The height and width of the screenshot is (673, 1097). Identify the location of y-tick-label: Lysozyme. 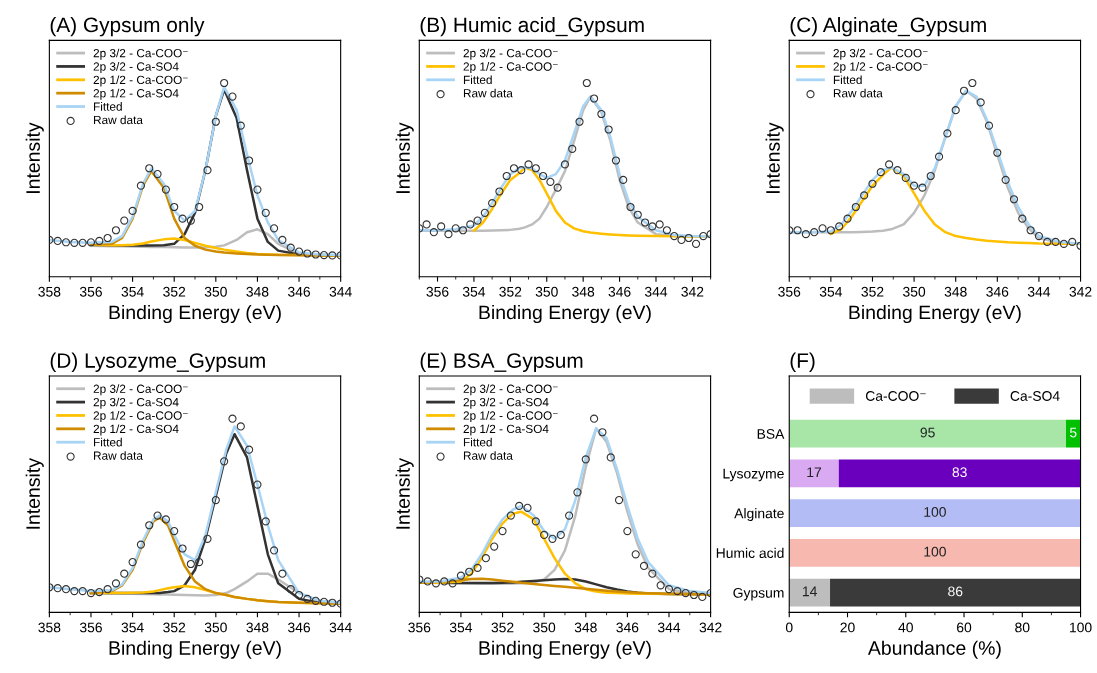
(753, 475).